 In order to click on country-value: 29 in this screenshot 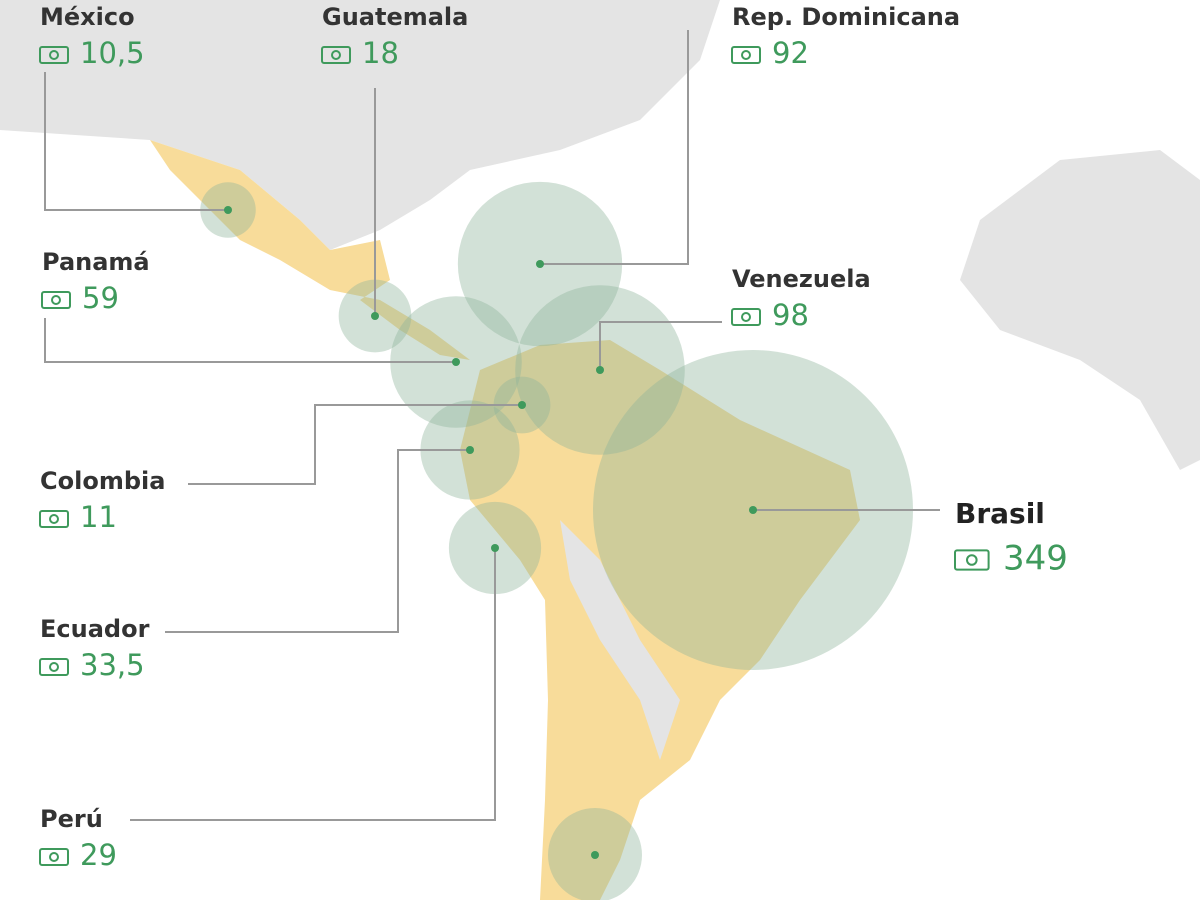, I will do `click(98, 855)`.